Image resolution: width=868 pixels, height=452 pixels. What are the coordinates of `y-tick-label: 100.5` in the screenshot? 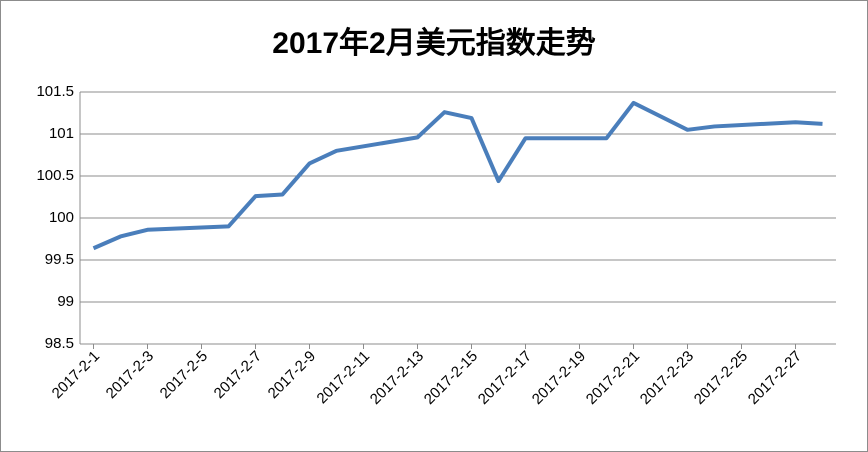 It's located at (55, 175).